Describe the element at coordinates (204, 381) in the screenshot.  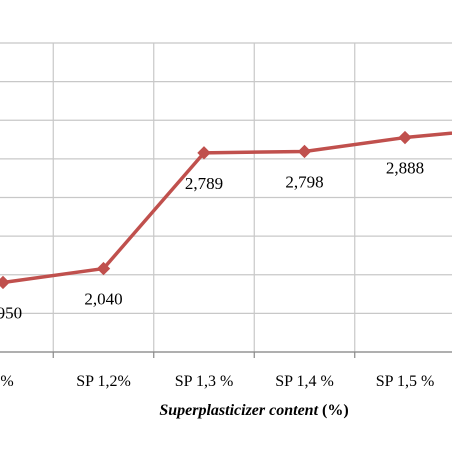
I see `x-tick-label: SP 1,3 %` at that location.